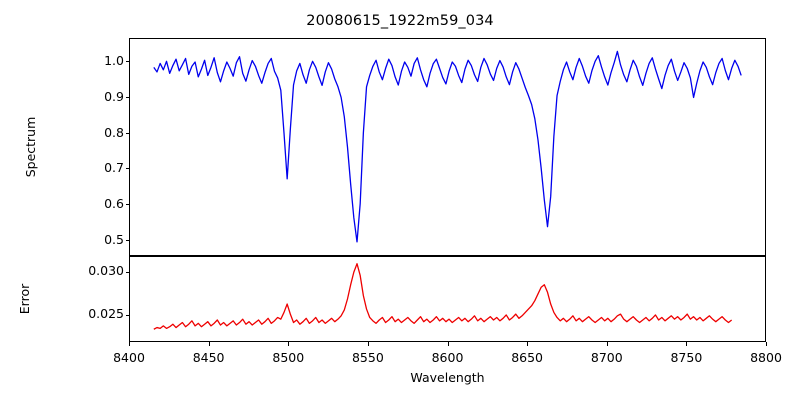  I want to click on chart-title: 20080615_1922m59_034, so click(400, 21).